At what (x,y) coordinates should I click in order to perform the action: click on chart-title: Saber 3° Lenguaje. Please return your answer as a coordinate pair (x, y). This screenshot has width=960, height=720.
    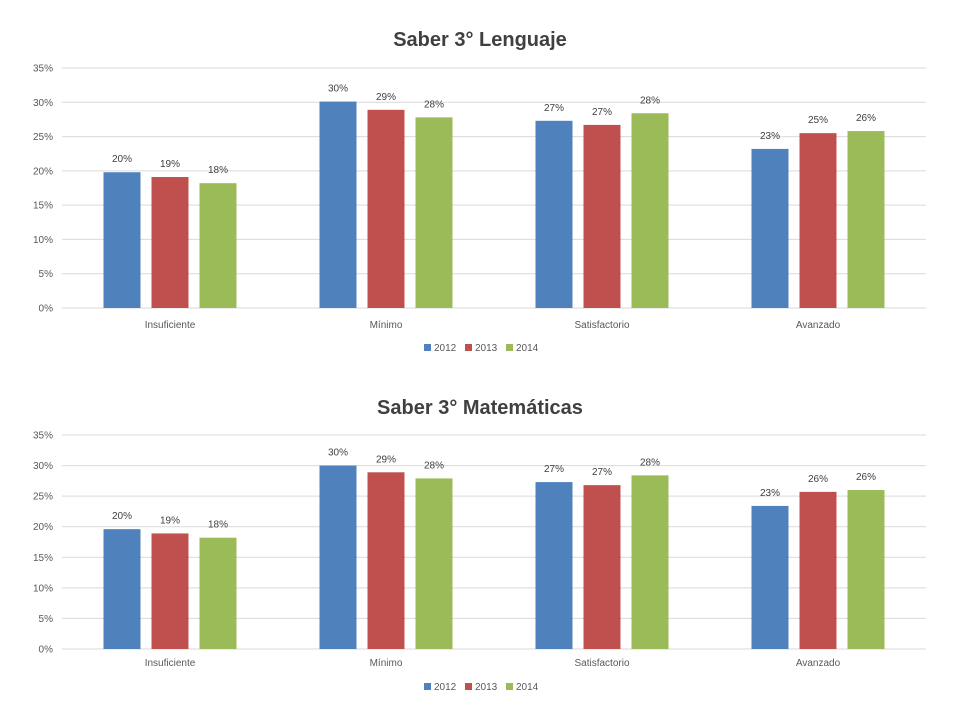
    Looking at the image, I should click on (480, 40).